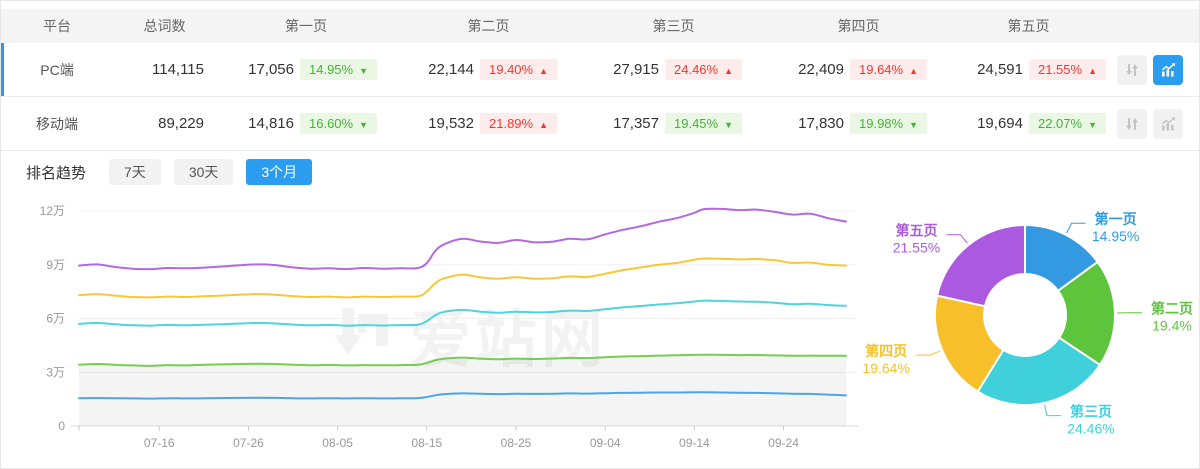 The height and width of the screenshot is (469, 1200). I want to click on col-page-4: 第四页, so click(858, 26).